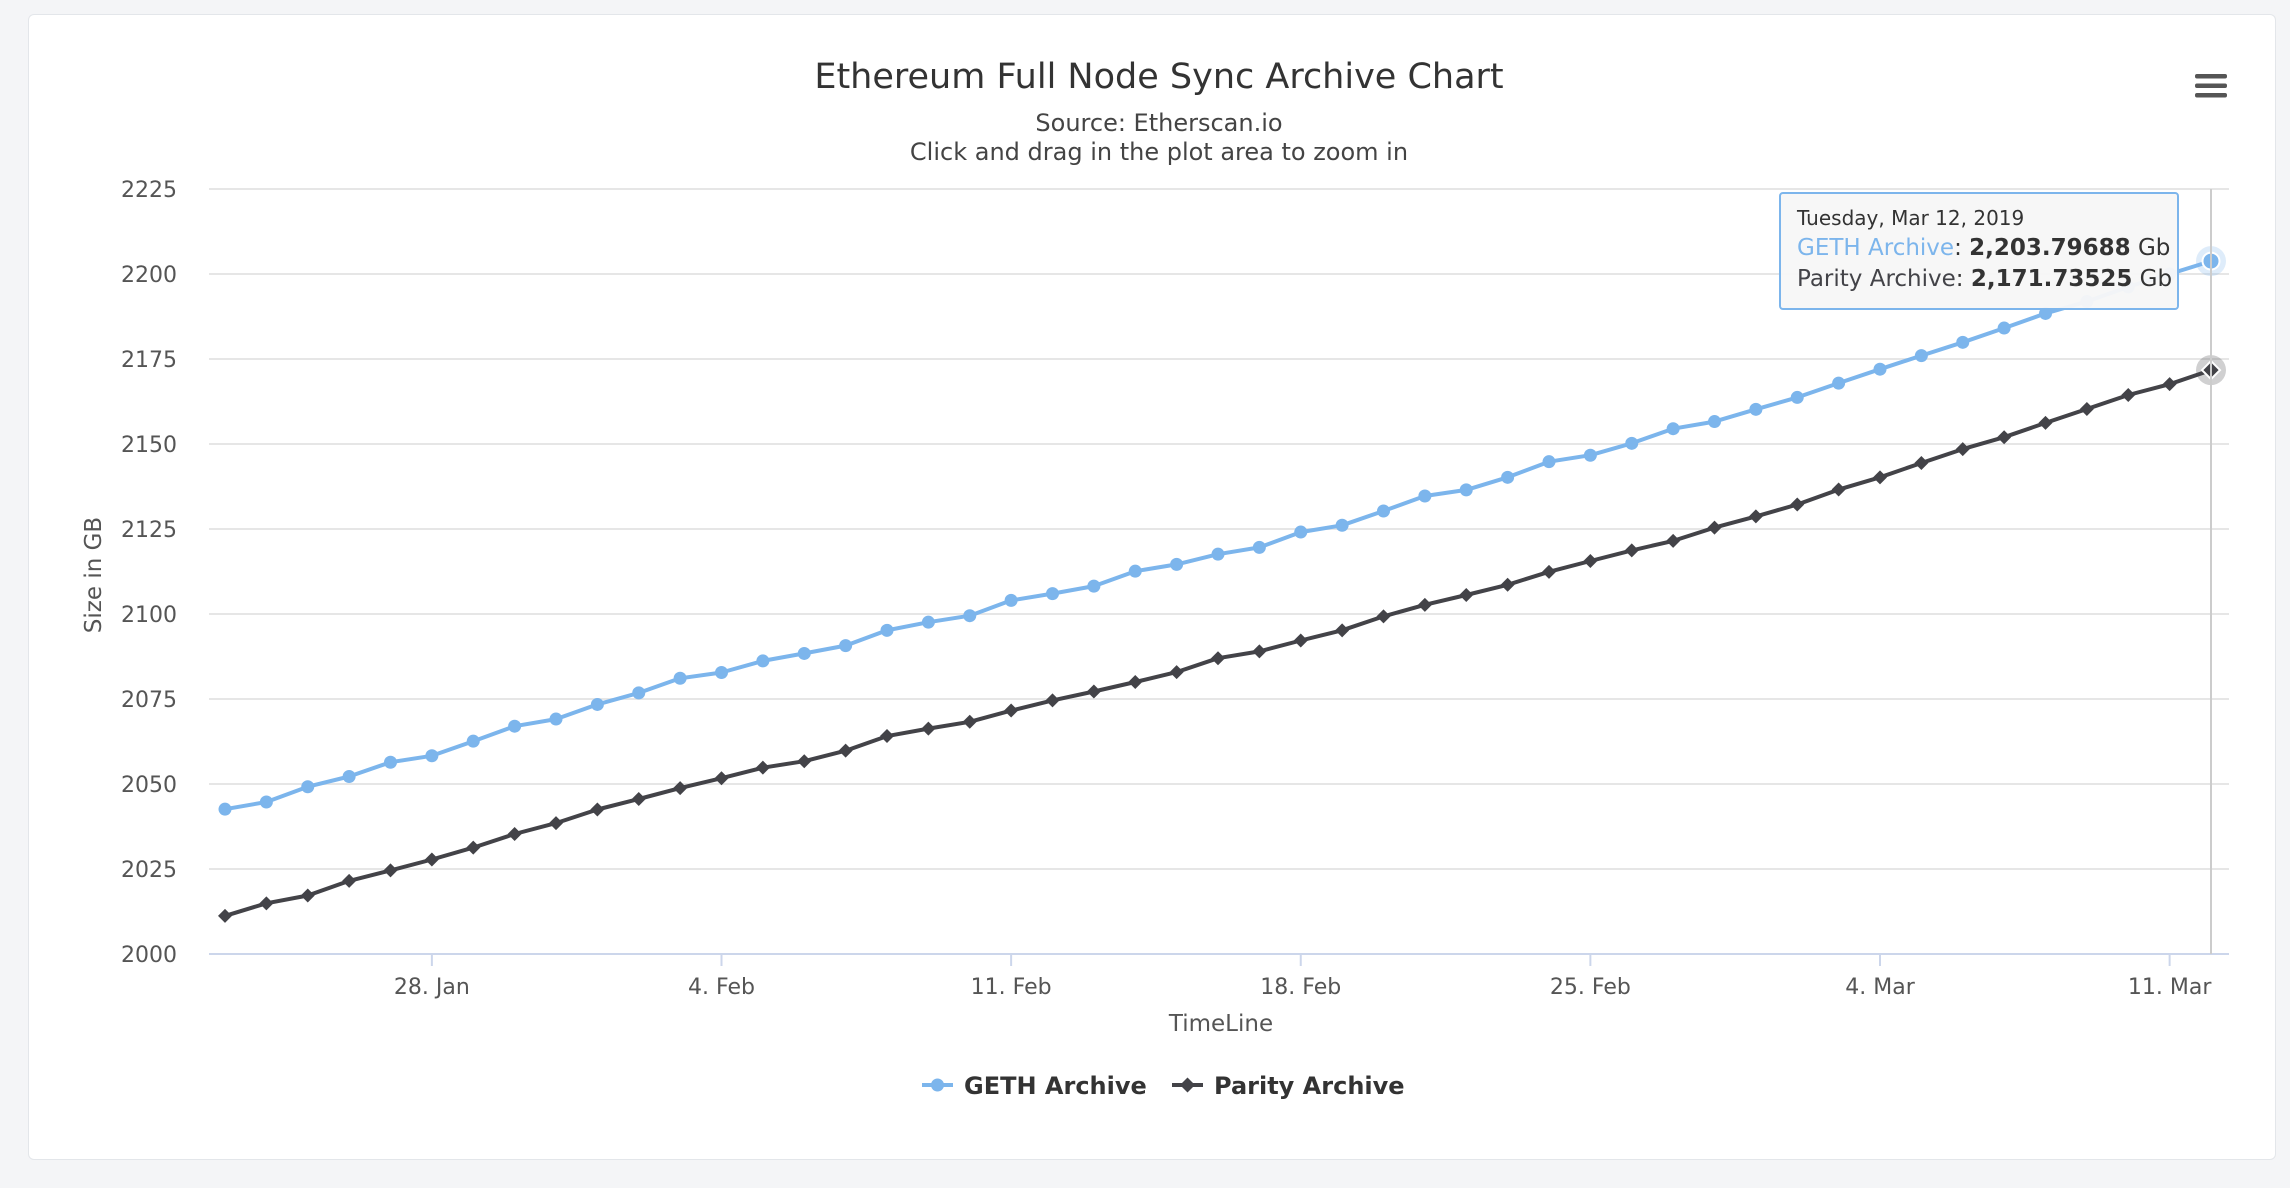 The image size is (2290, 1188). Describe the element at coordinates (432, 987) in the screenshot. I see `x-tick-label-0: 28. Jan` at that location.